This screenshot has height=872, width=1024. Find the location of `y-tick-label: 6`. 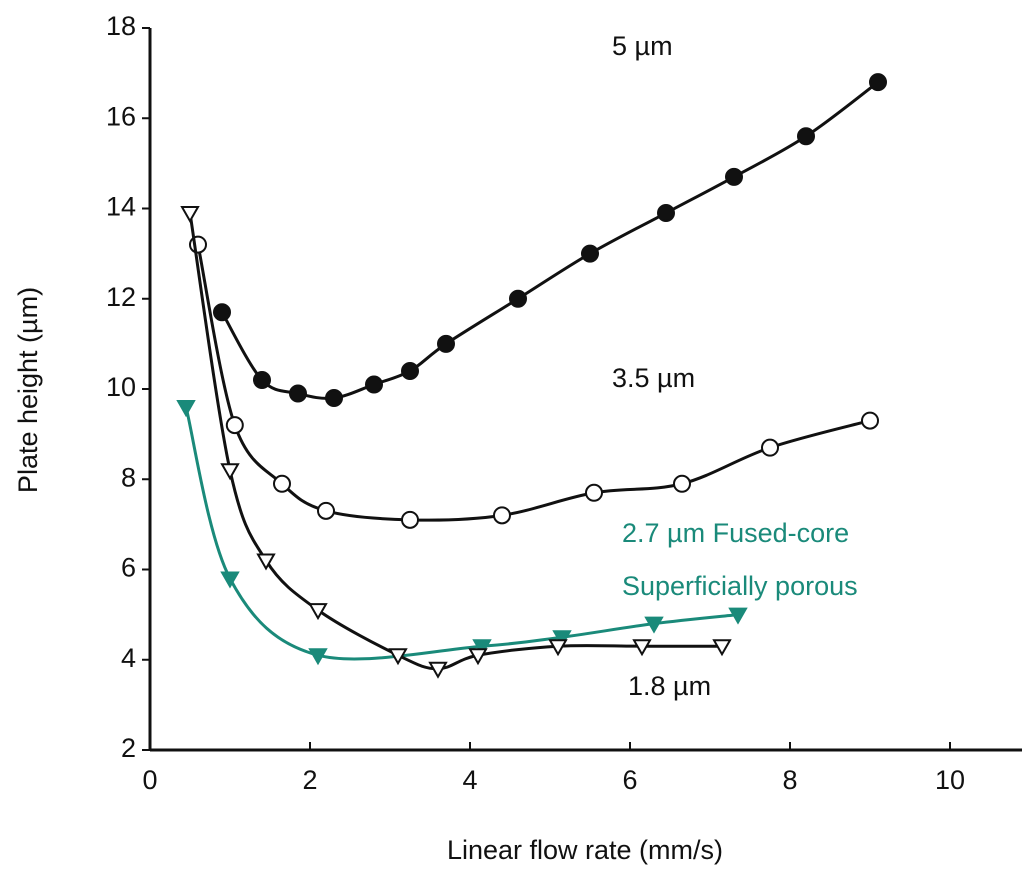

y-tick-label: 6 is located at coordinates (128, 568).